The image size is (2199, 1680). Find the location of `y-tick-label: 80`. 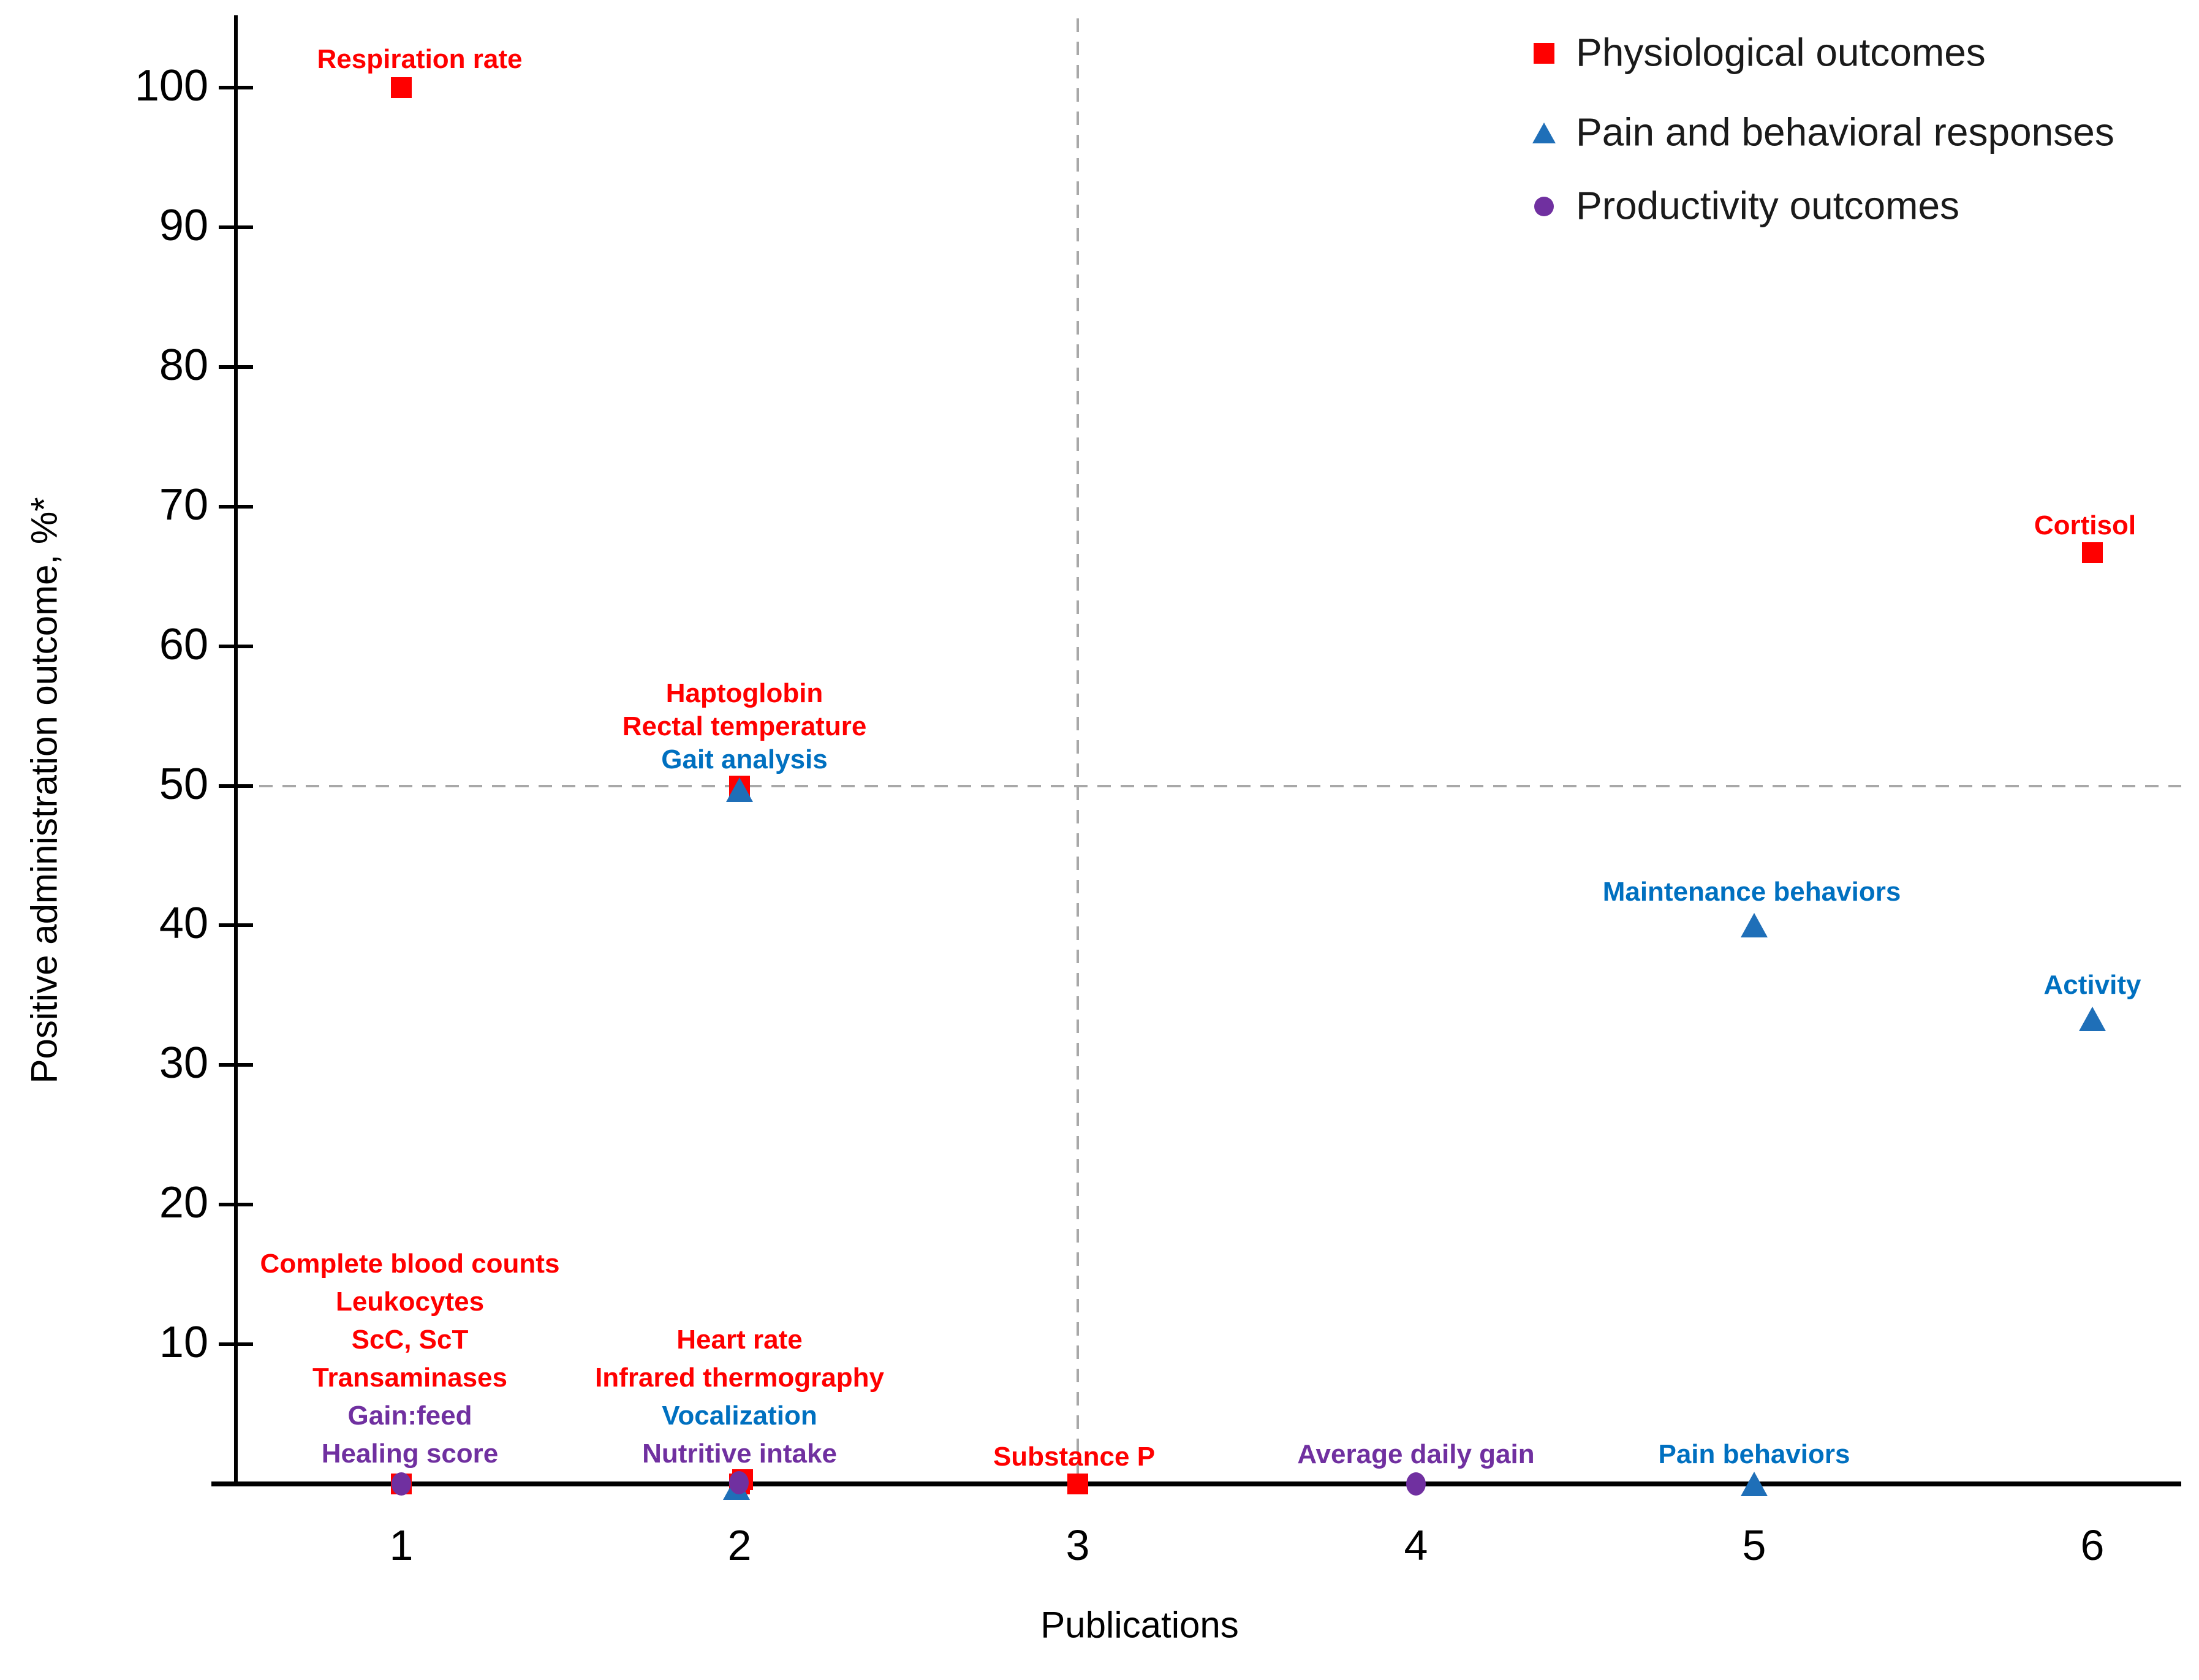

y-tick-label: 80 is located at coordinates (183, 365).